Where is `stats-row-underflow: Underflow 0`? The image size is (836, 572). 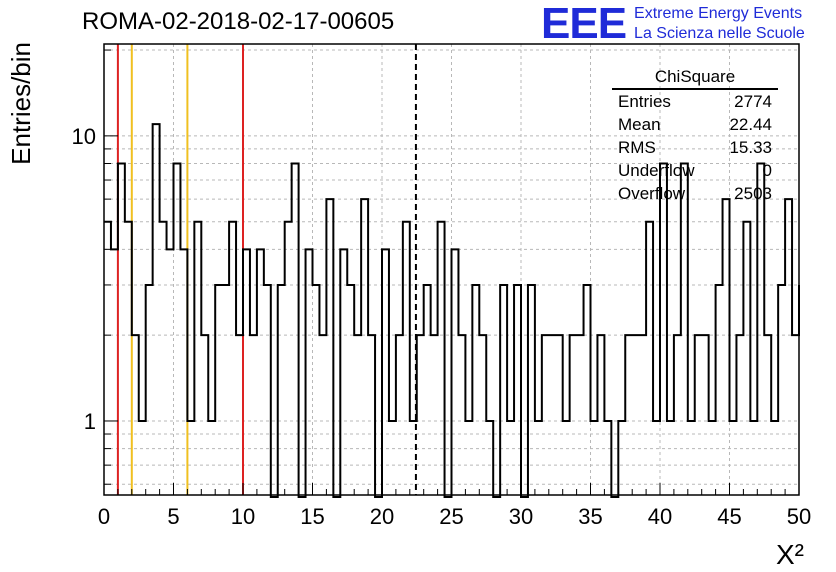
stats-row-underflow: Underflow 0 is located at coordinates (695, 170).